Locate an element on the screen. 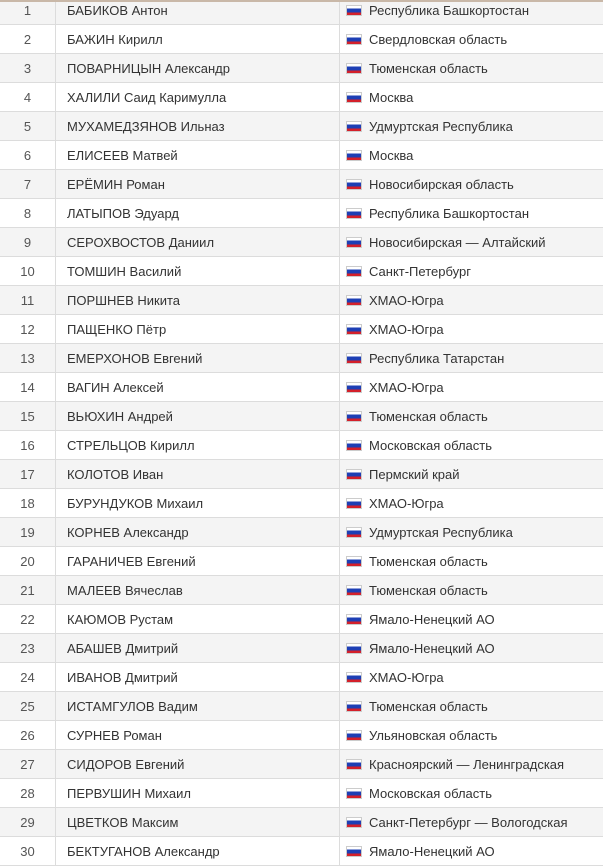 This screenshot has height=866, width=603. athlete-name: ХАЛИЛИ Саид Каримулла is located at coordinates (198, 97).